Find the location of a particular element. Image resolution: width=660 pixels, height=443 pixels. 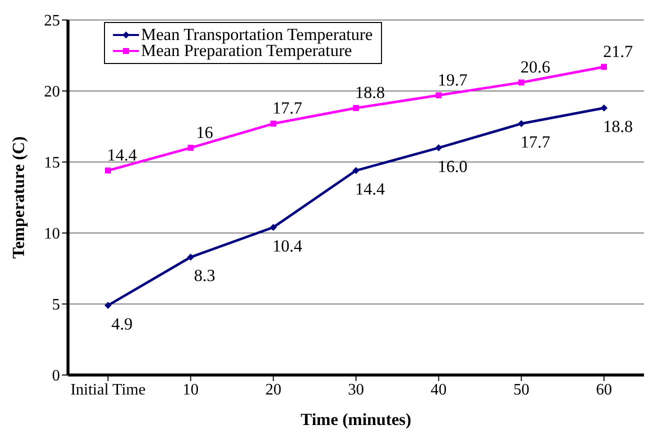

x-tick-label: 40 is located at coordinates (438, 389).